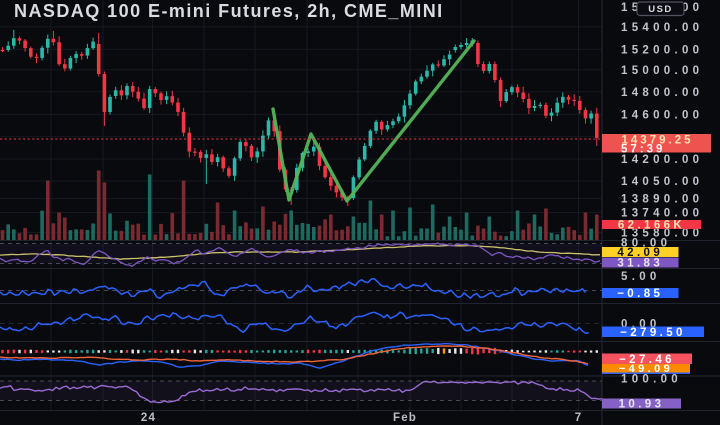 The image size is (720, 425). What do you see at coordinates (646, 244) in the screenshot?
I see `svg-text: 80.00` at bounding box center [646, 244].